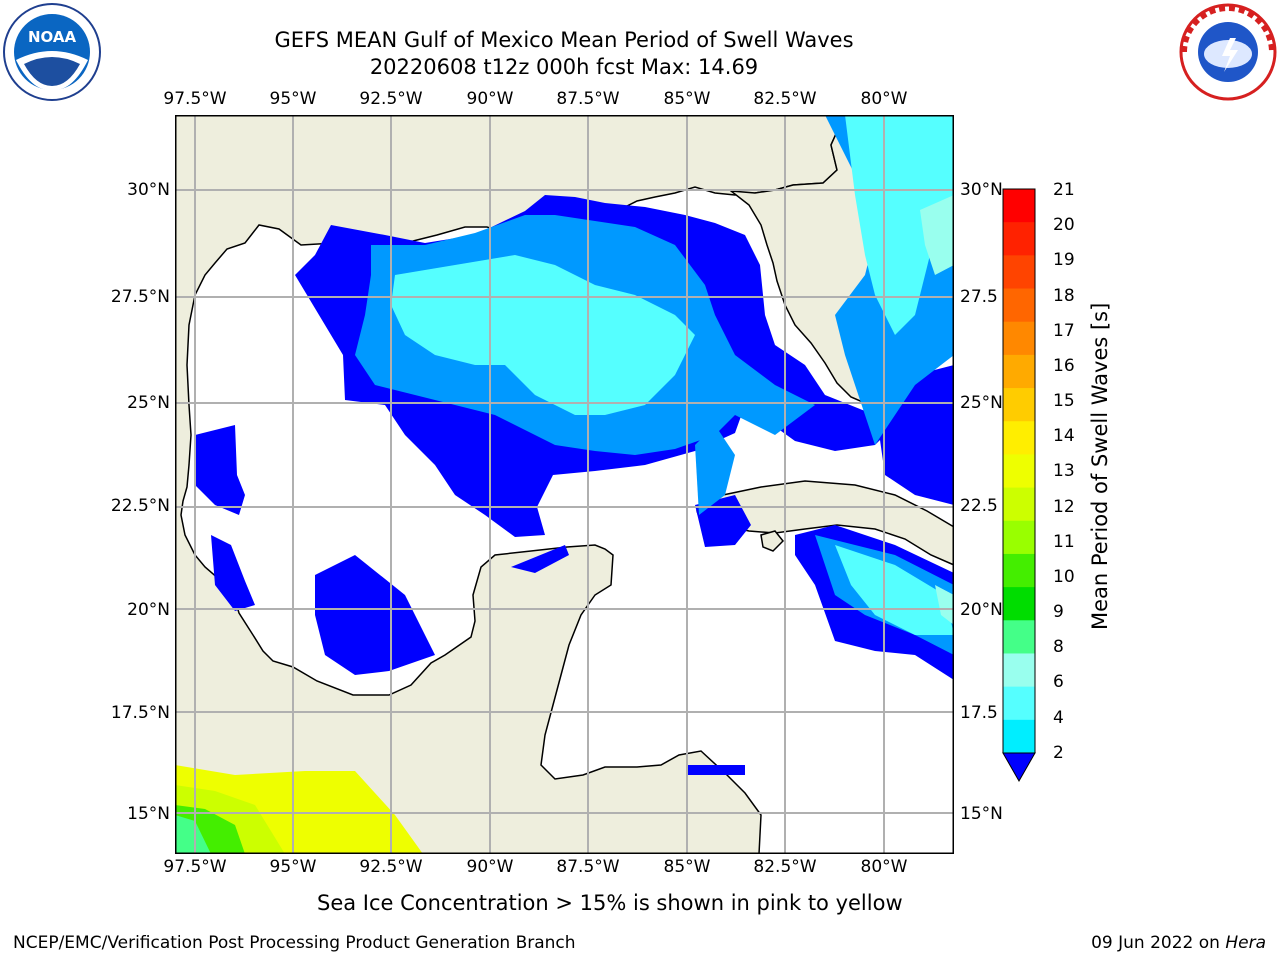 This screenshot has height=960, width=1280. What do you see at coordinates (785, 99) in the screenshot?
I see `lon-label-top: 82.5°W` at bounding box center [785, 99].